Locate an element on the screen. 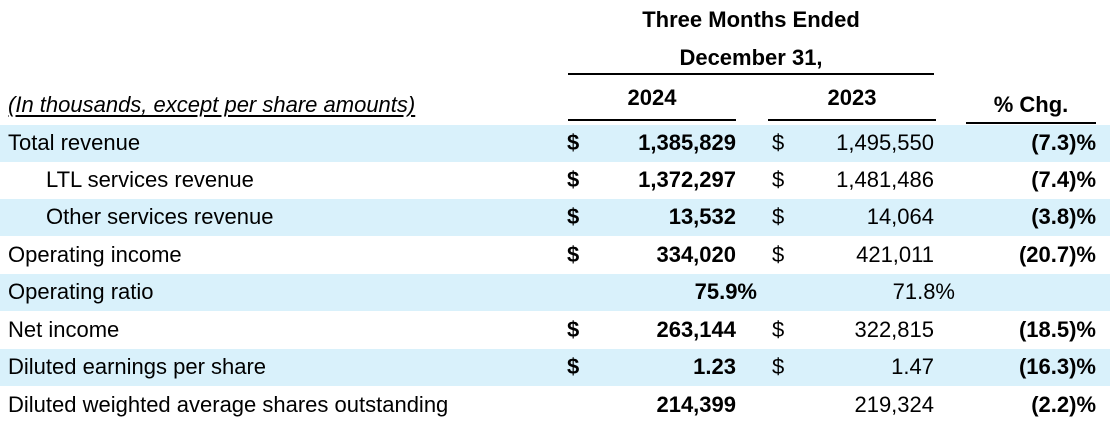 This screenshot has width=1110, height=430. value-2024: 13,532 is located at coordinates (702, 216).